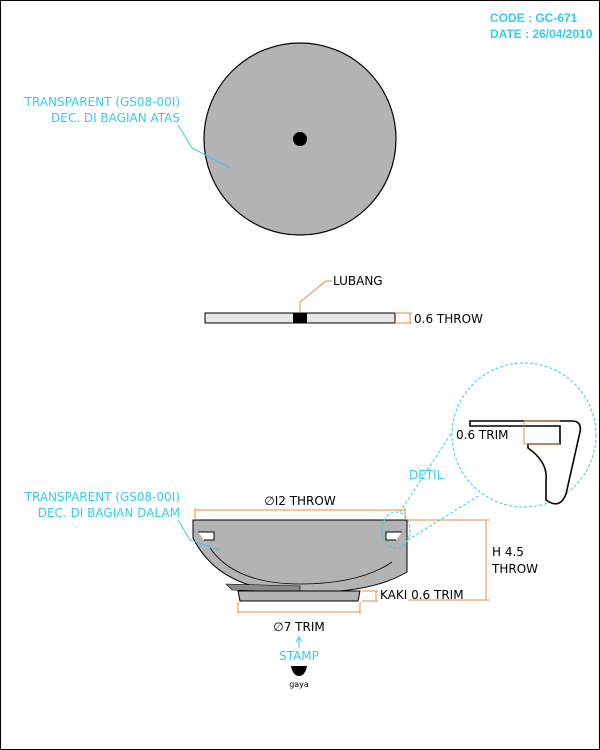 This screenshot has height=750, width=600. I want to click on detail-leader-bottom, so click(444, 517).